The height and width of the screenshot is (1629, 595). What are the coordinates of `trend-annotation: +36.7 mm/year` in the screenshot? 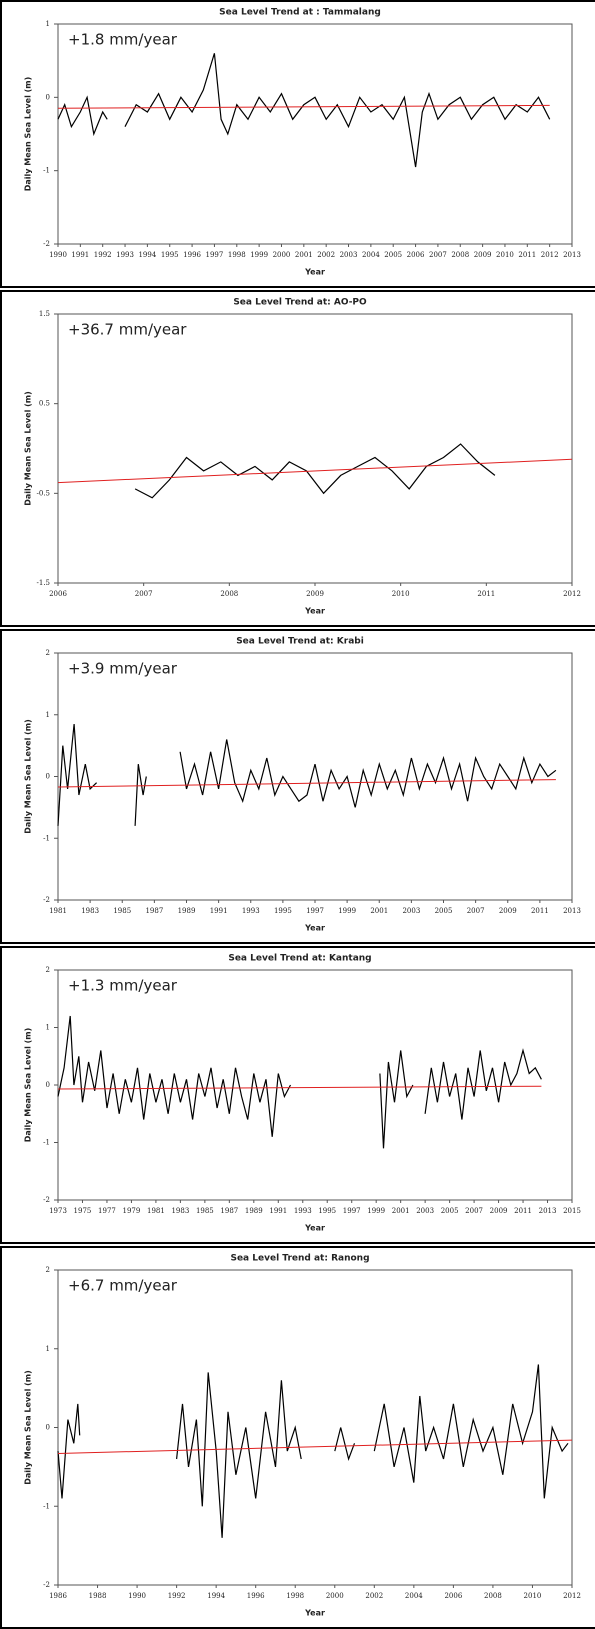 It's located at (127, 330).